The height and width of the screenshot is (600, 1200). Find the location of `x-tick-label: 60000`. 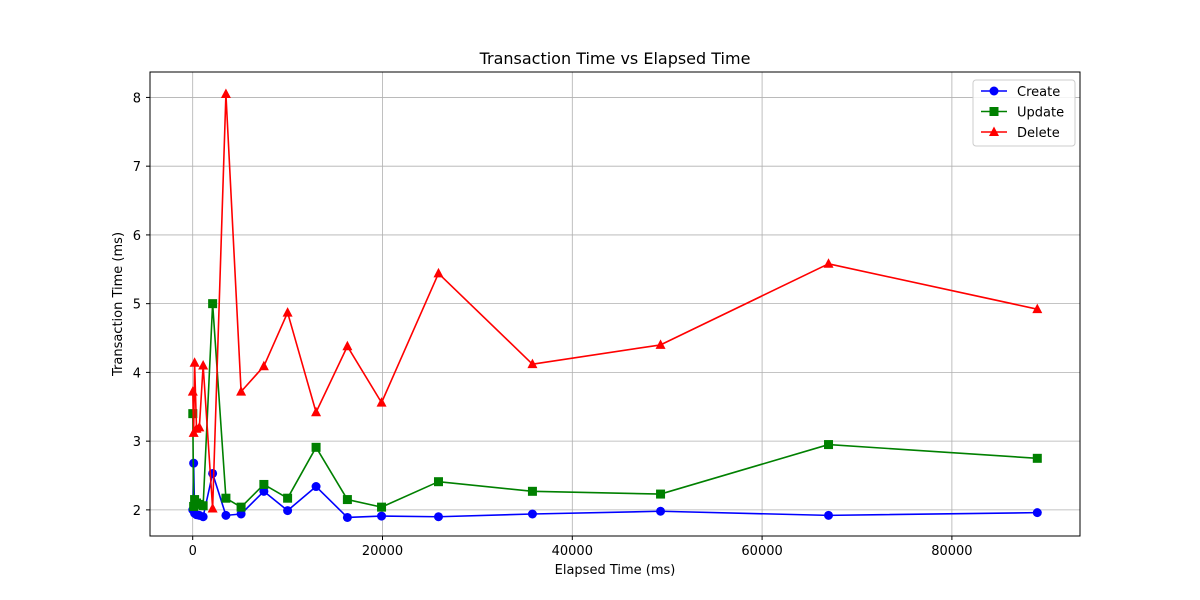

x-tick-label: 60000 is located at coordinates (761, 551).